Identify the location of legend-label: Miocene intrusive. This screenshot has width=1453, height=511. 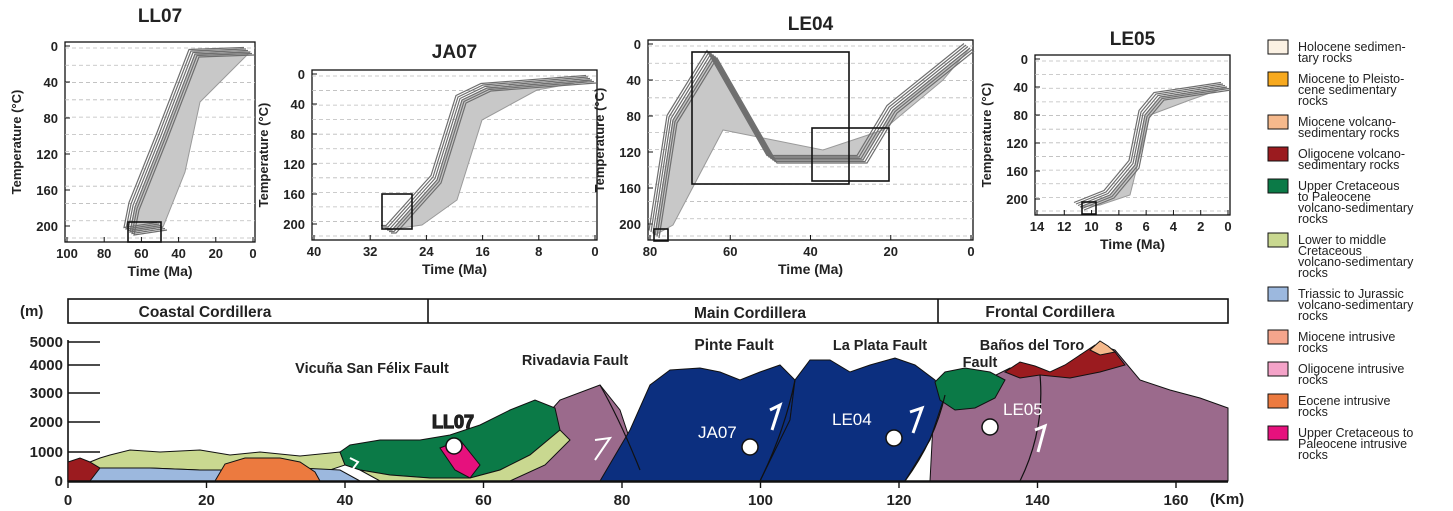
(1346, 337).